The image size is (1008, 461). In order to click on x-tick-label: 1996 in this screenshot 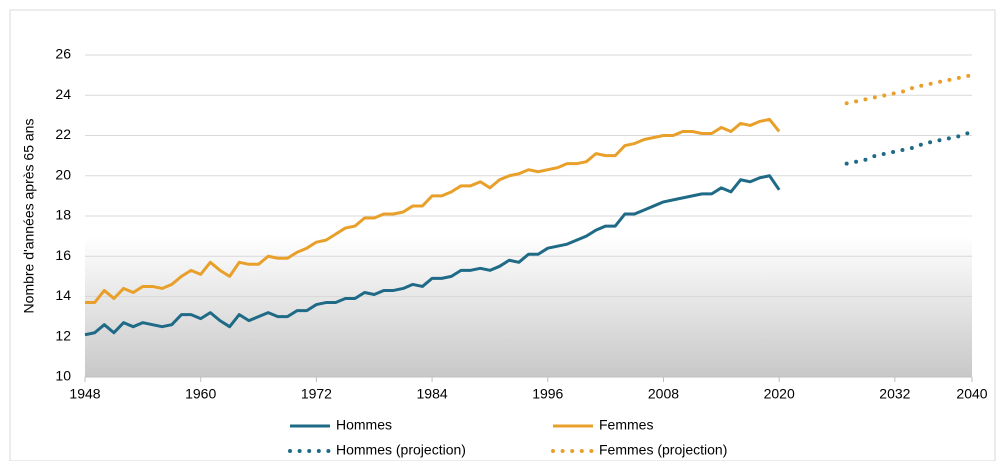, I will do `click(547, 394)`.